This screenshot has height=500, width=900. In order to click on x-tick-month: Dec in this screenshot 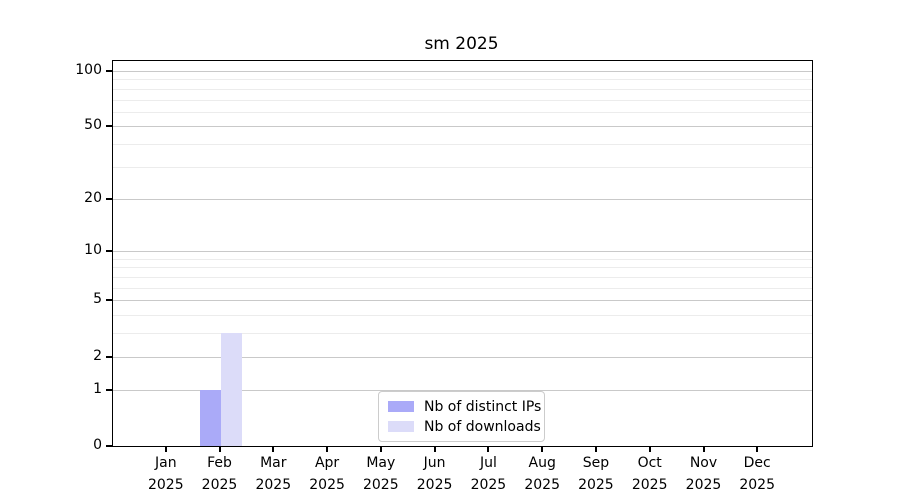, I will do `click(757, 463)`.